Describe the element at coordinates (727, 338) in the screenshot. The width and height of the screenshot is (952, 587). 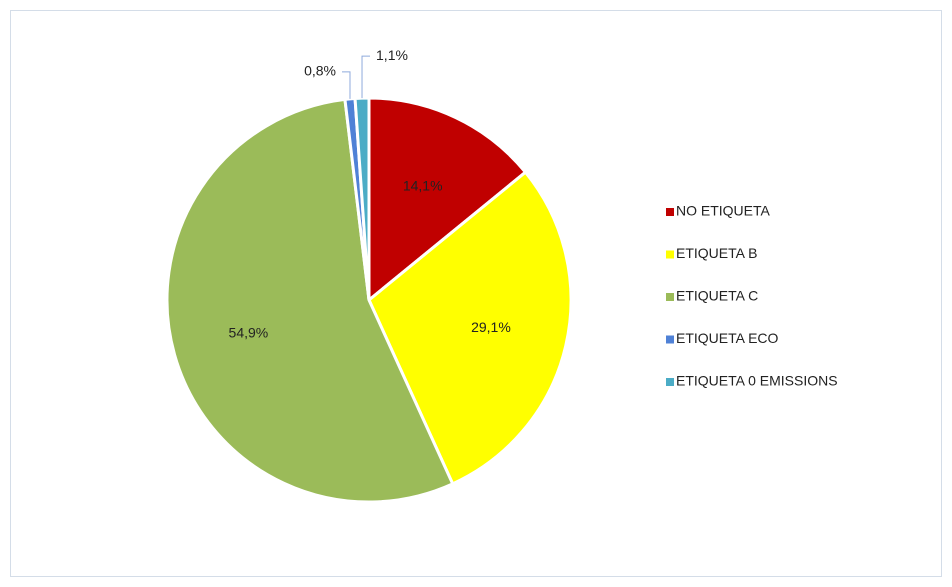
I see `legend-label: ETIQUETA ECO` at that location.